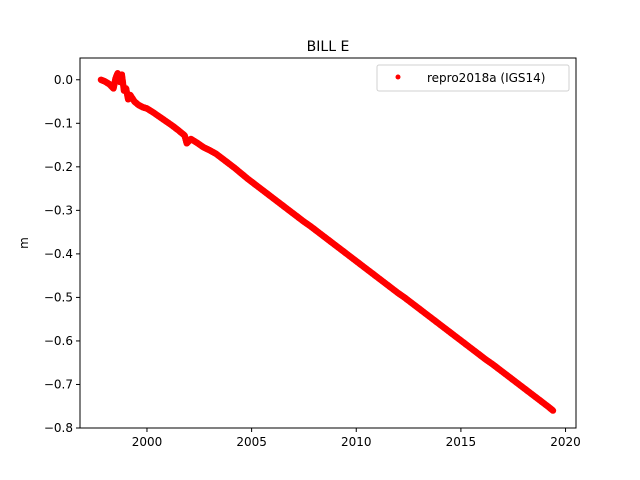 The width and height of the screenshot is (640, 480). What do you see at coordinates (58, 167) in the screenshot?
I see `y-tick-label: −0.2` at bounding box center [58, 167].